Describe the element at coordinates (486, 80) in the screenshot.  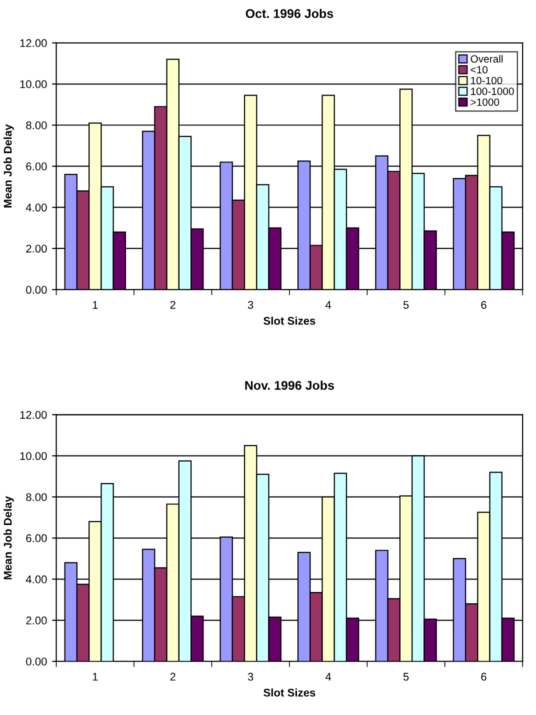
I see `legend-label: 10-100` at that location.